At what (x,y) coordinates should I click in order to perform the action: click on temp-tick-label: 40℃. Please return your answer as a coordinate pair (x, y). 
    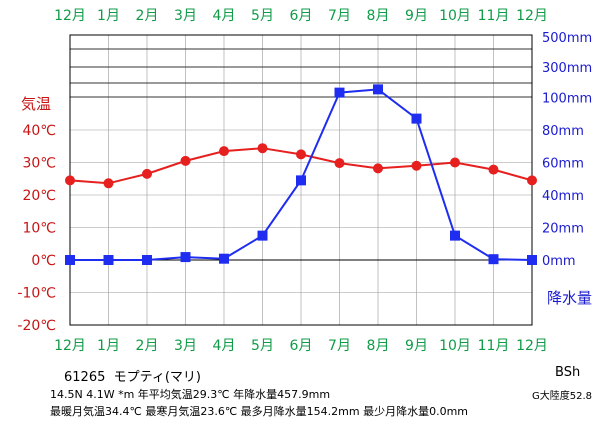
    Looking at the image, I should click on (39, 131).